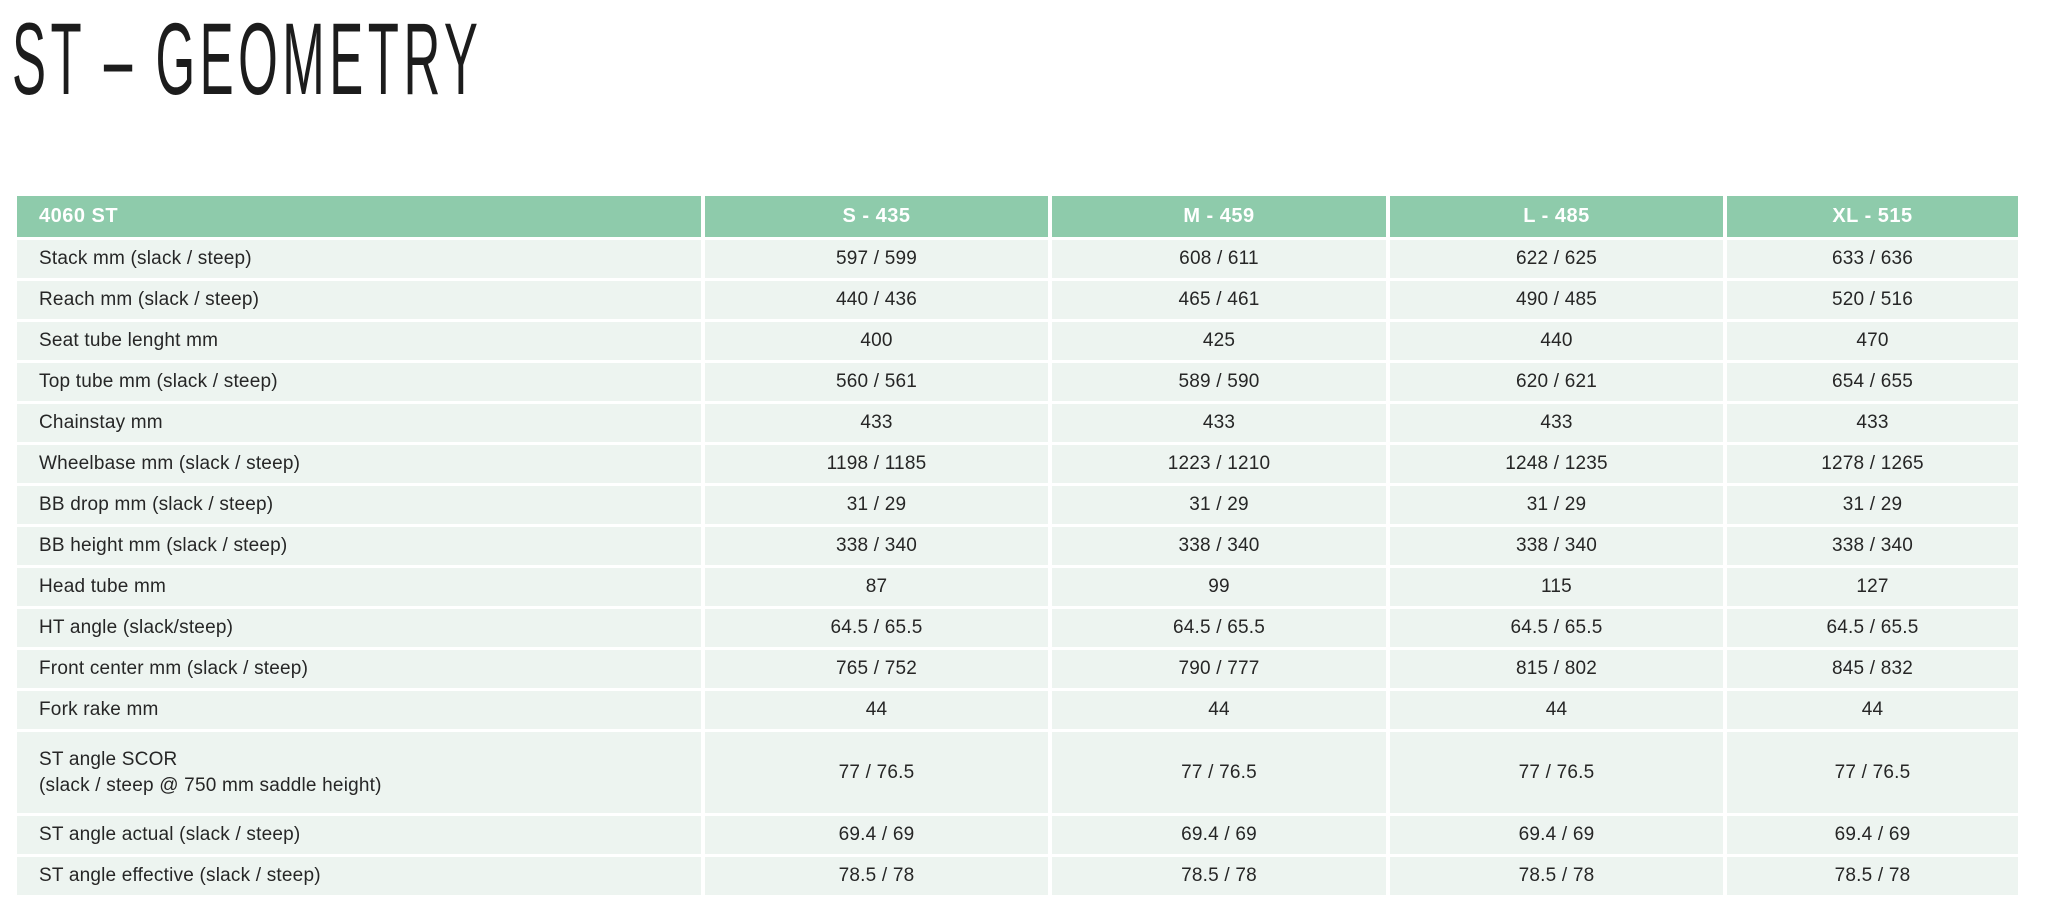  What do you see at coordinates (878, 341) in the screenshot?
I see `cell-value: 400` at bounding box center [878, 341].